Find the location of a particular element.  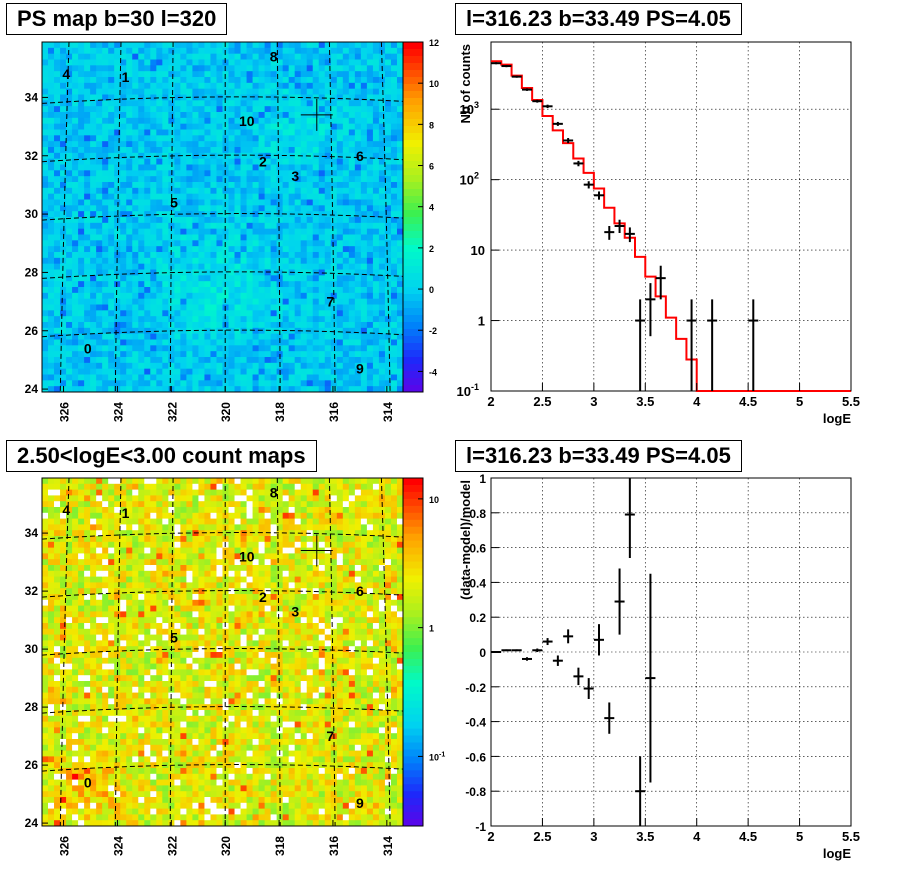

map-ytick-1-5: 34 is located at coordinates (32, 97).